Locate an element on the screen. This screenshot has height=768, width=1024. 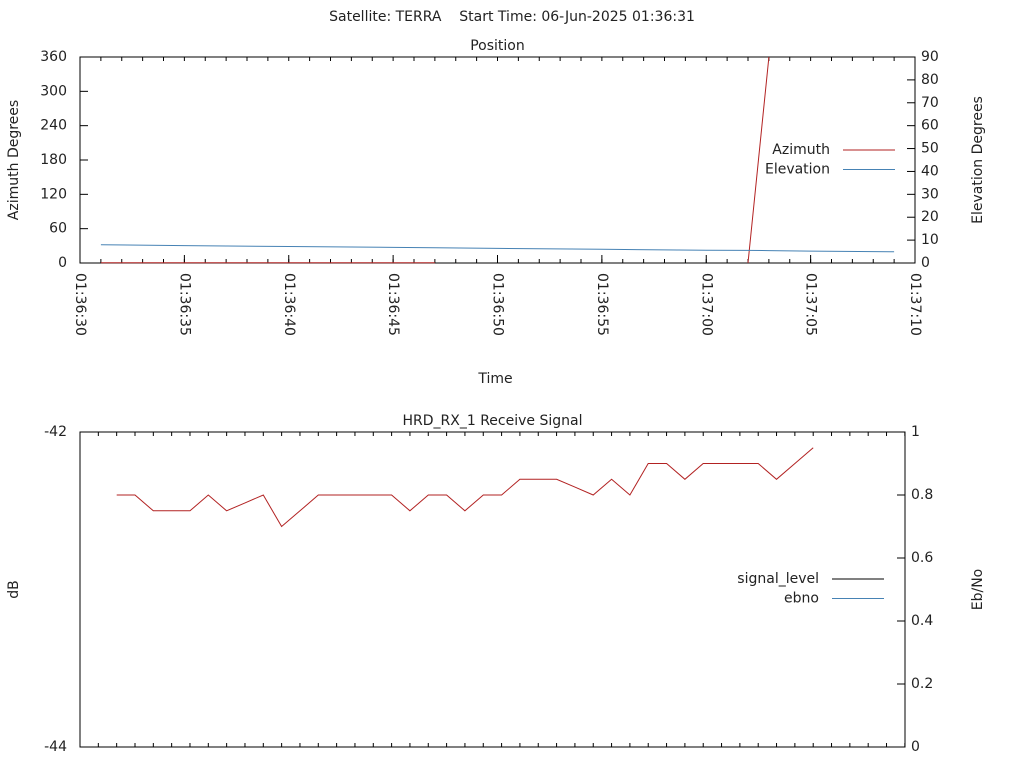
y2-tick-label: 0.6 is located at coordinates (922, 558).